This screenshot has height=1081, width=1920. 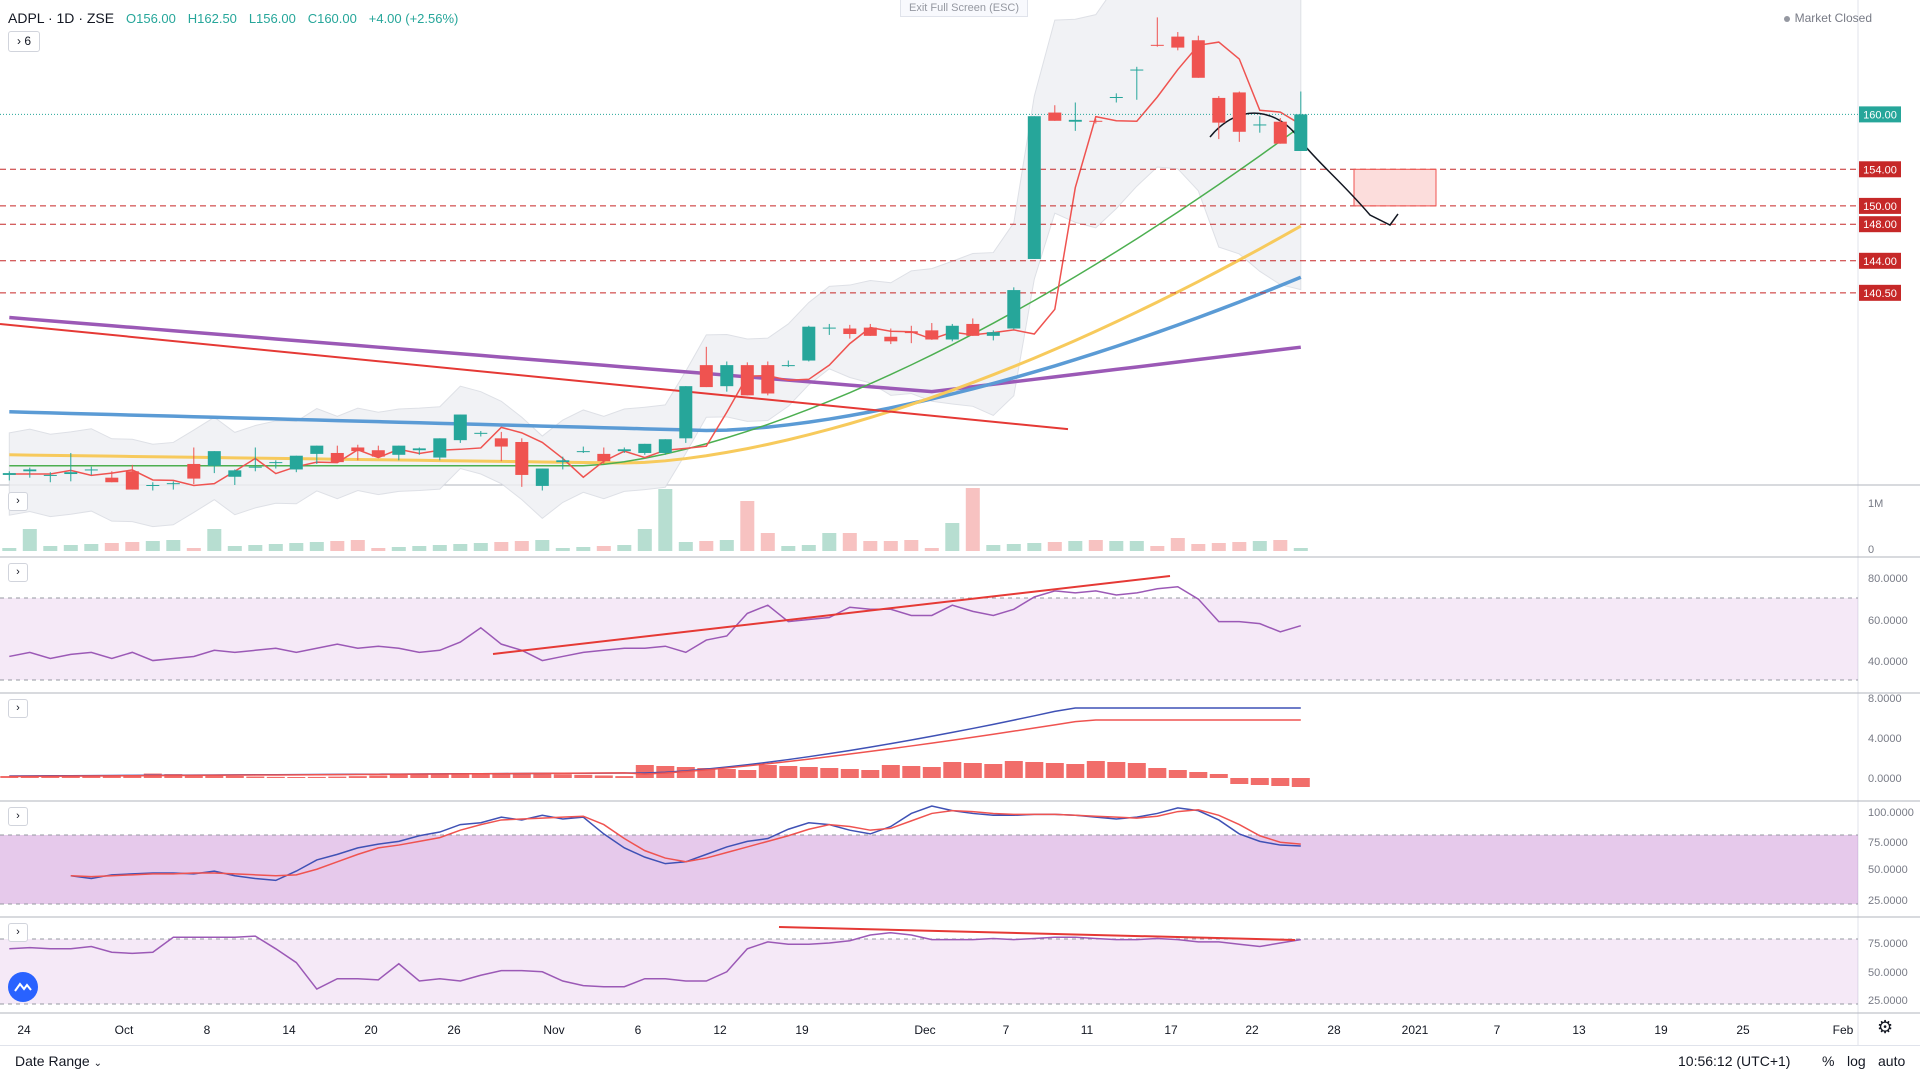 I want to click on macd-signal-line, so click(x=655, y=748).